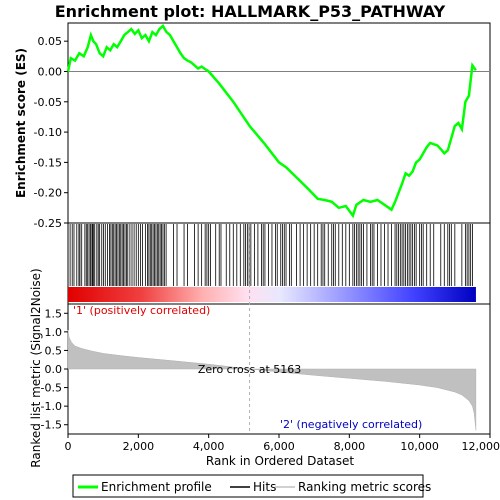  I want to click on metric-x-axis: 0 2,000 4,000 6,000 8,000 10,000 12,000, so click(282, 443).